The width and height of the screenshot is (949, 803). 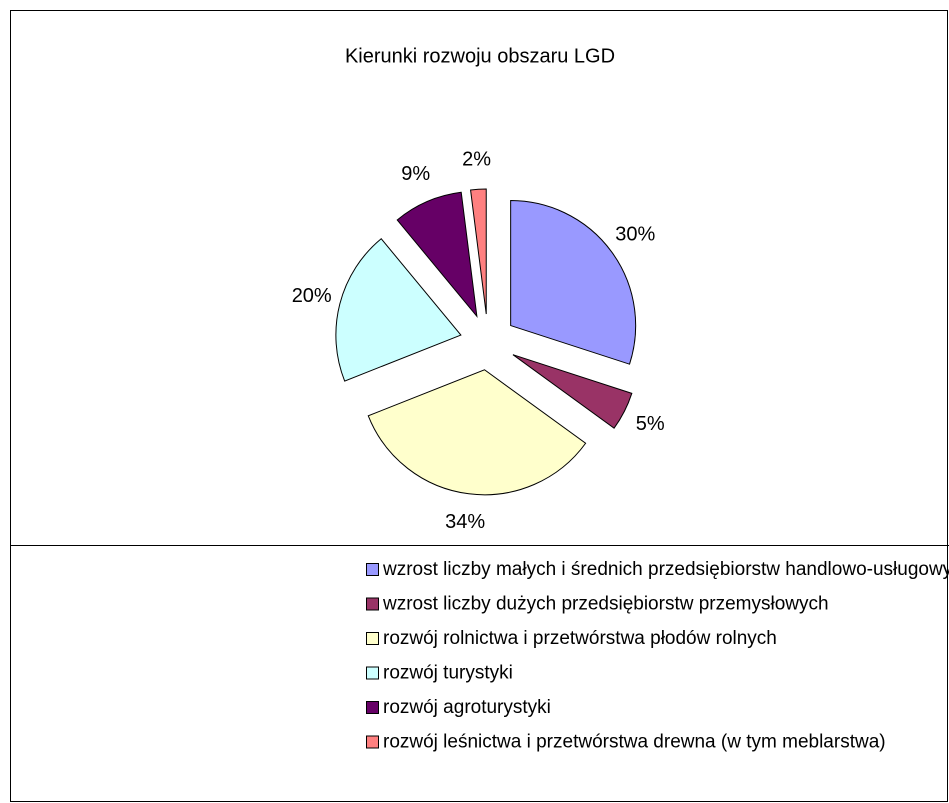 I want to click on data-label: 2%, so click(x=476, y=160).